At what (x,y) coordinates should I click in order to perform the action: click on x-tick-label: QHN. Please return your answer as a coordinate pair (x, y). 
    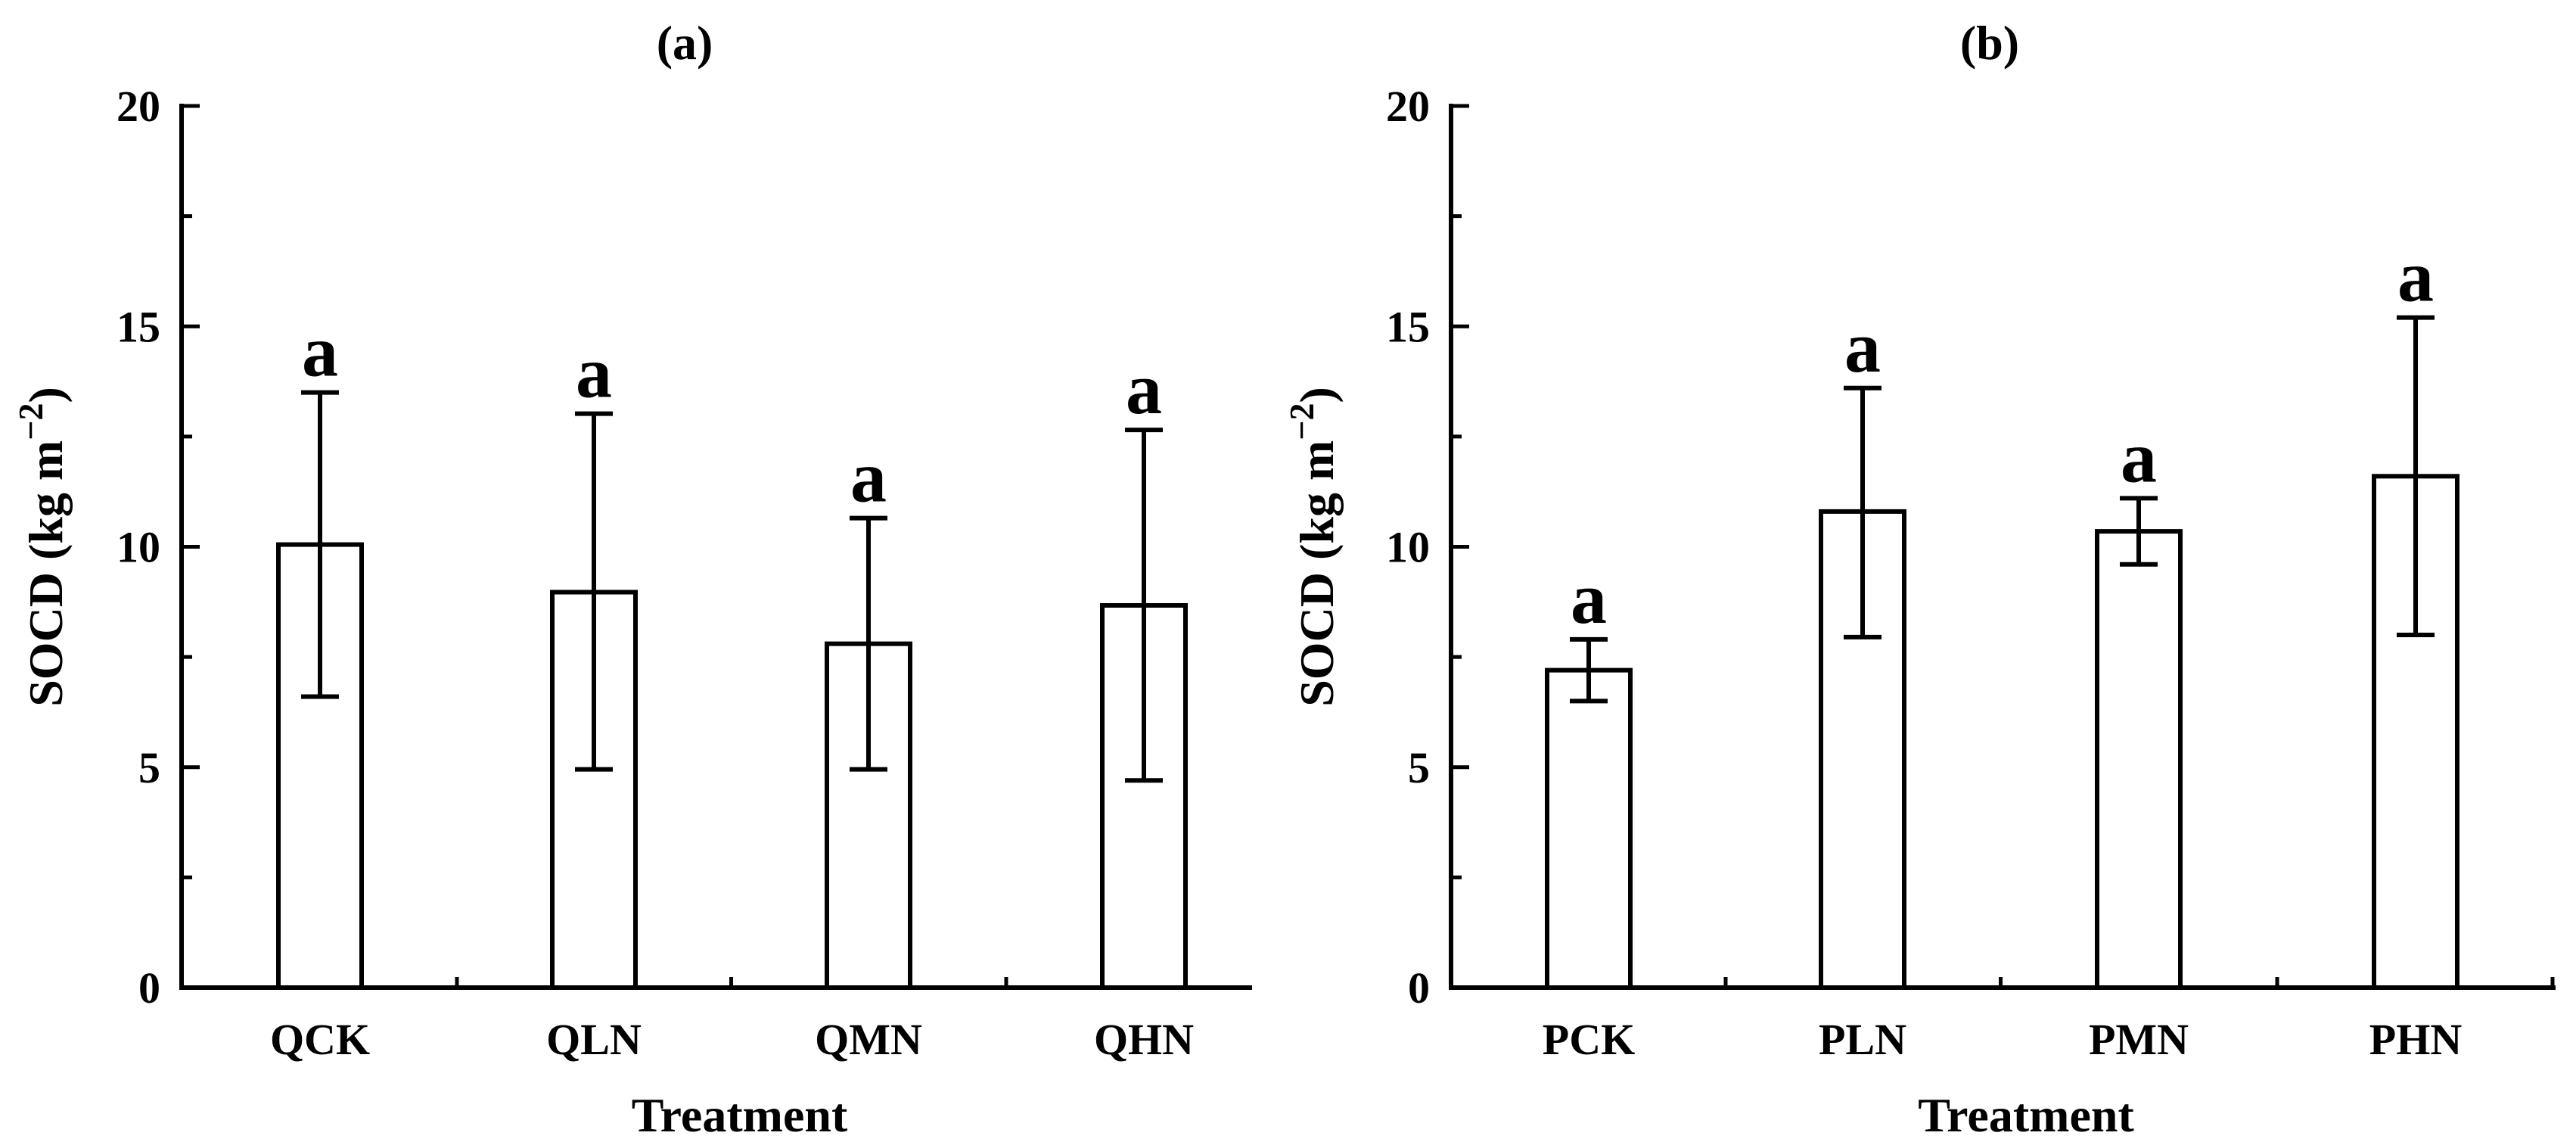
    Looking at the image, I should click on (1144, 1039).